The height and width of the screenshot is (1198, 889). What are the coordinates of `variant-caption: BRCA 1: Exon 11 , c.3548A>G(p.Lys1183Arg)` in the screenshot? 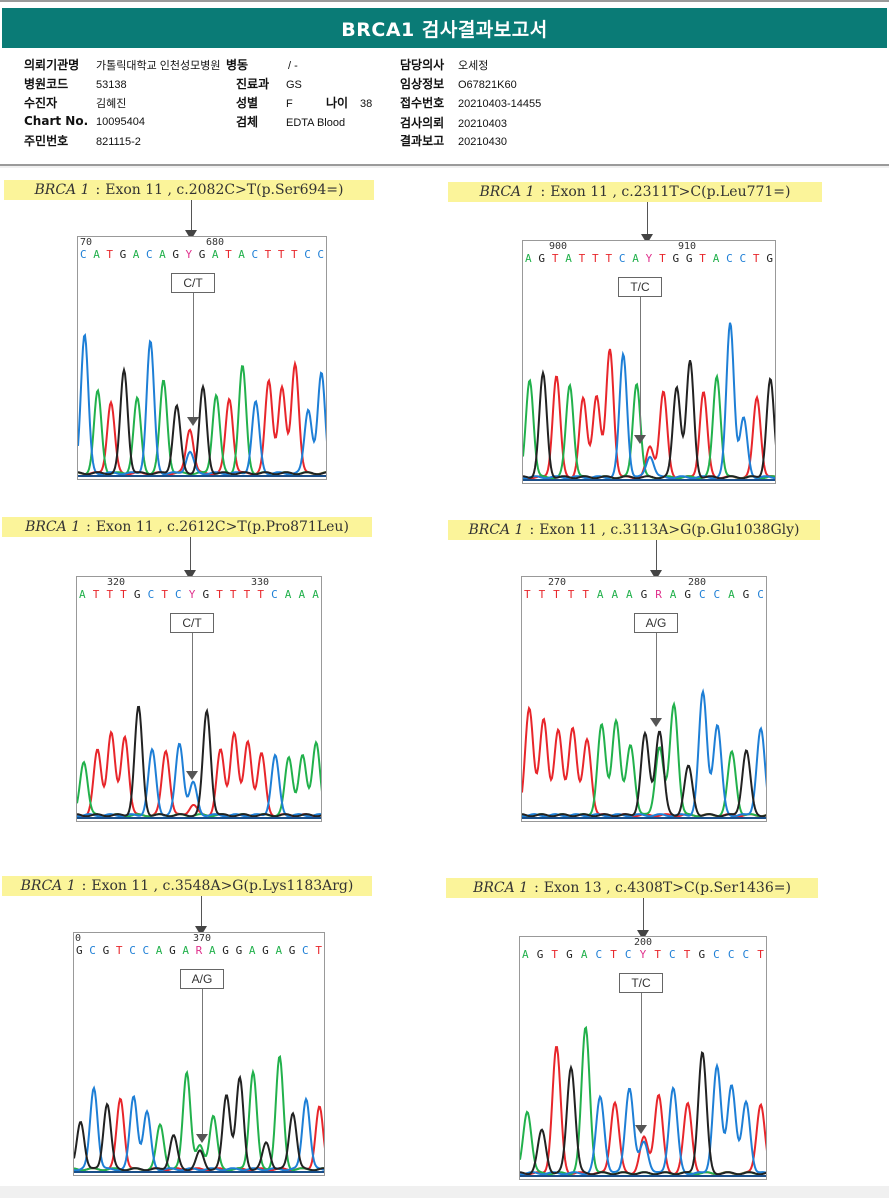 It's located at (187, 886).